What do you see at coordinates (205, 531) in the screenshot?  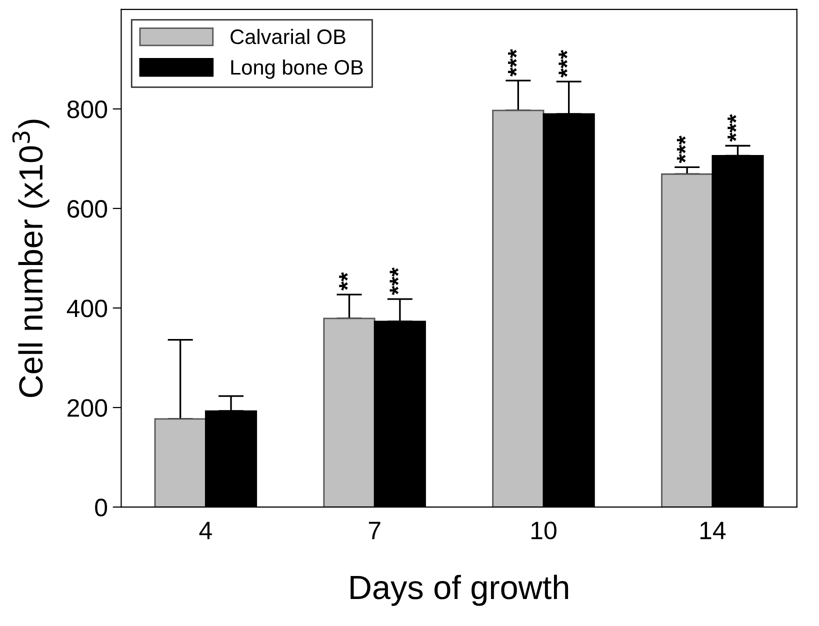 I see `x-tick-label: 4` at bounding box center [205, 531].